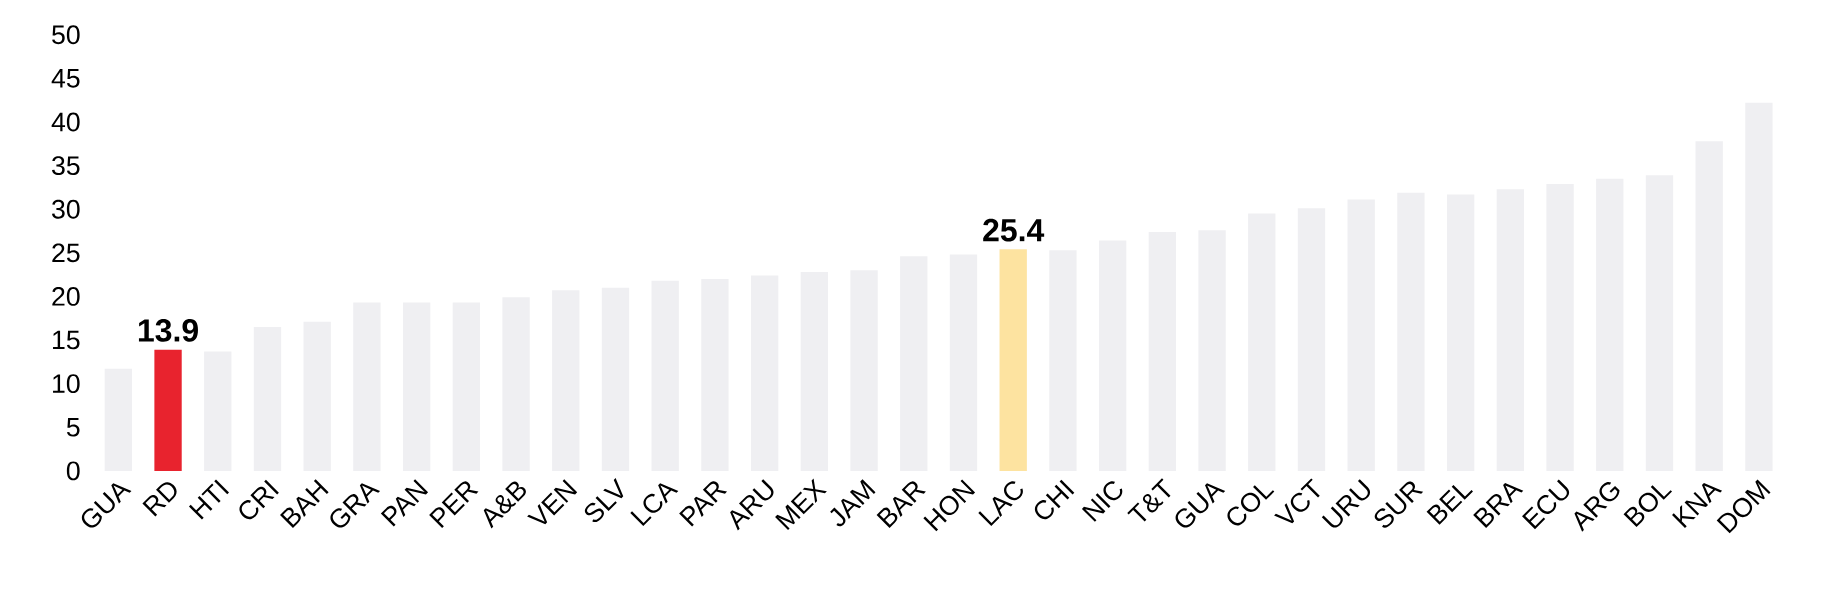 Image resolution: width=1833 pixels, height=591 pixels. Describe the element at coordinates (355, 505) in the screenshot. I see `x-tick-label: GRA` at that location.